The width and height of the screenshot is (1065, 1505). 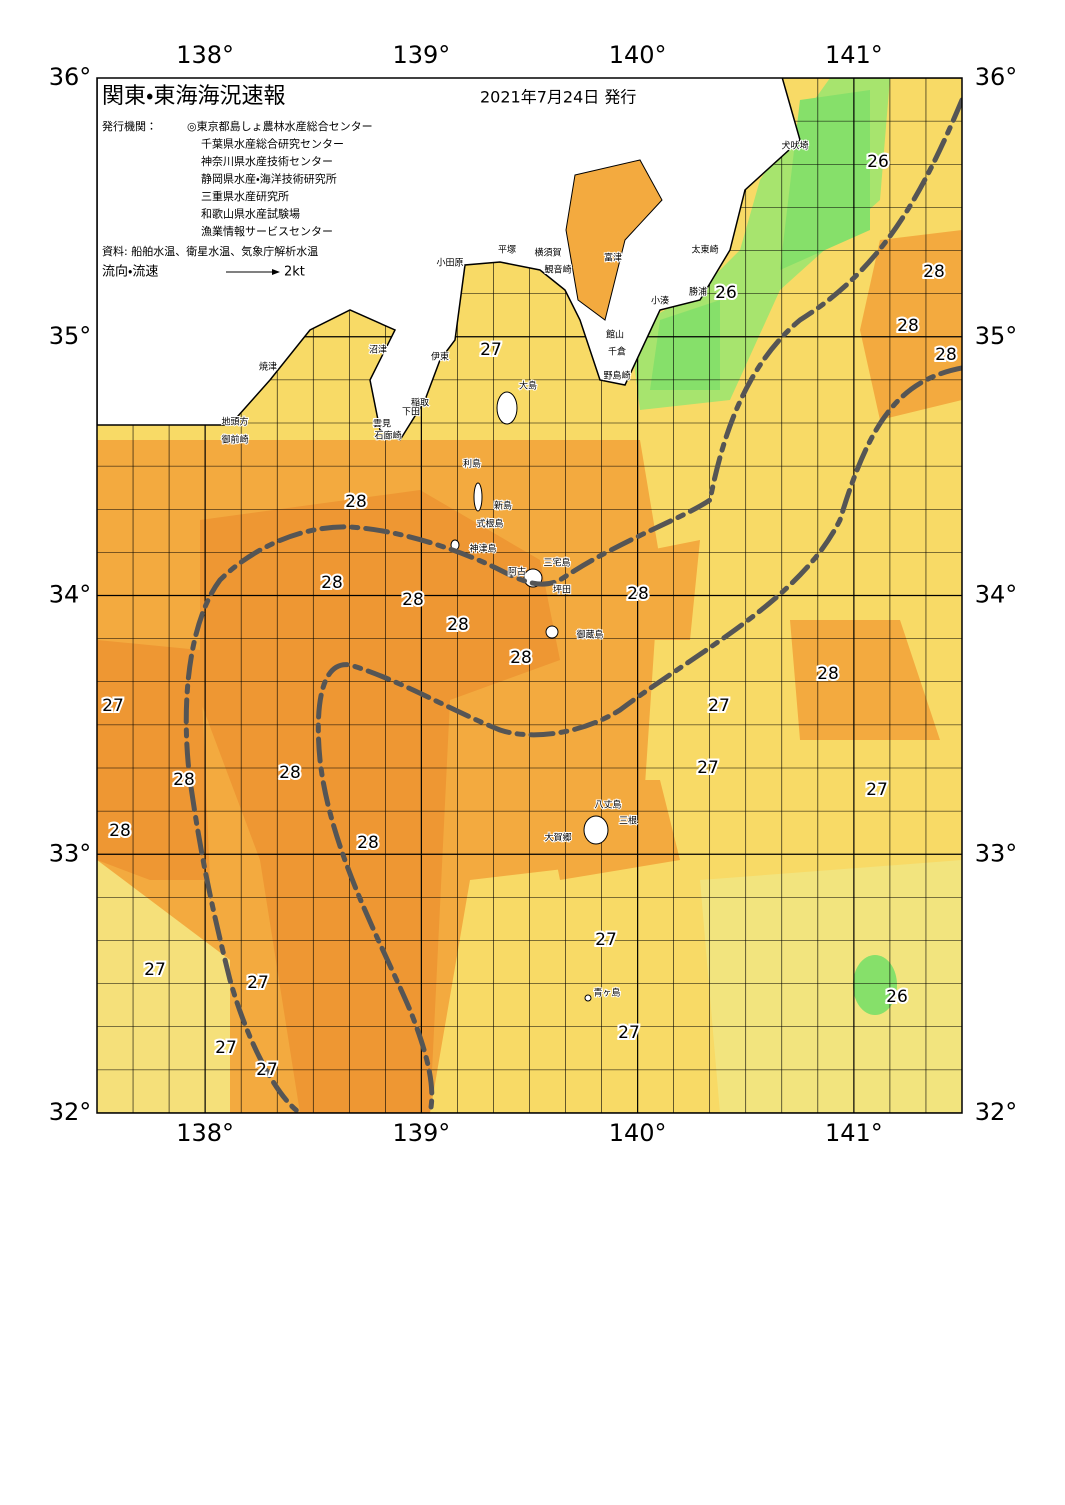 What do you see at coordinates (70, 1112) in the screenshot?
I see `latitude-label-left: 32°` at bounding box center [70, 1112].